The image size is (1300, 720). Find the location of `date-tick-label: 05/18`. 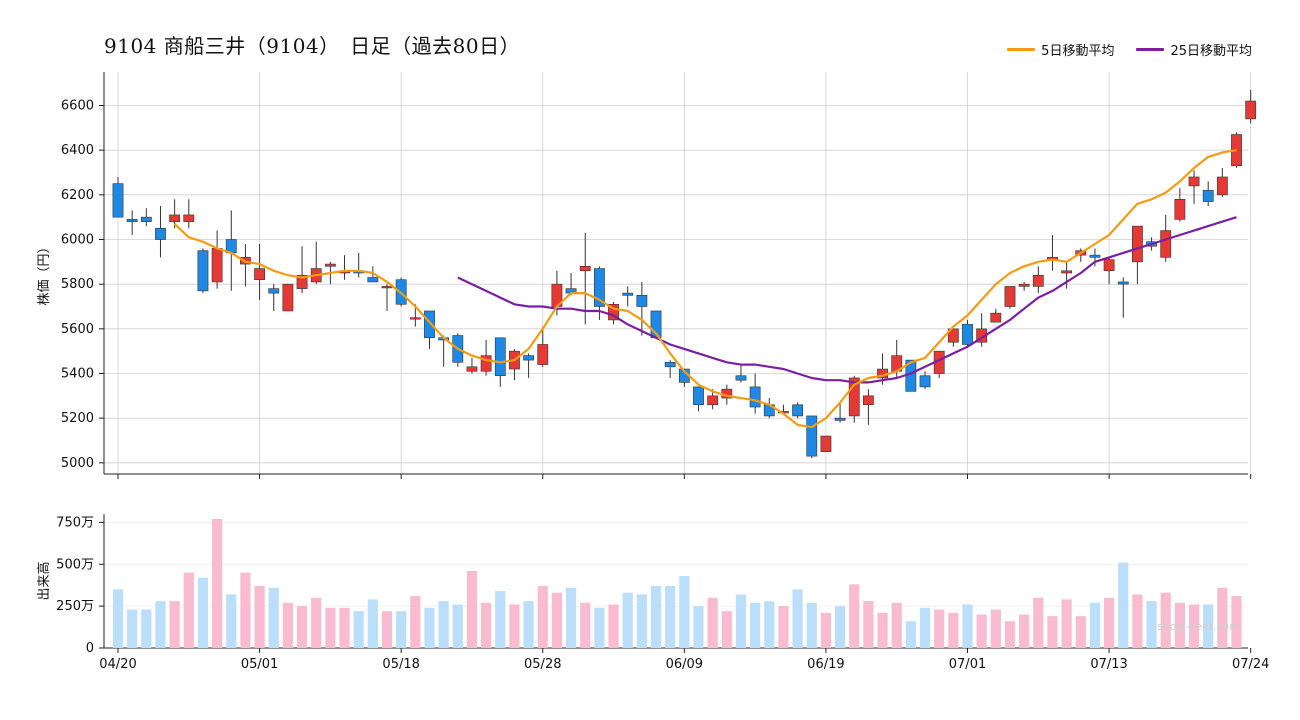

date-tick-label: 05/18 is located at coordinates (400, 664).